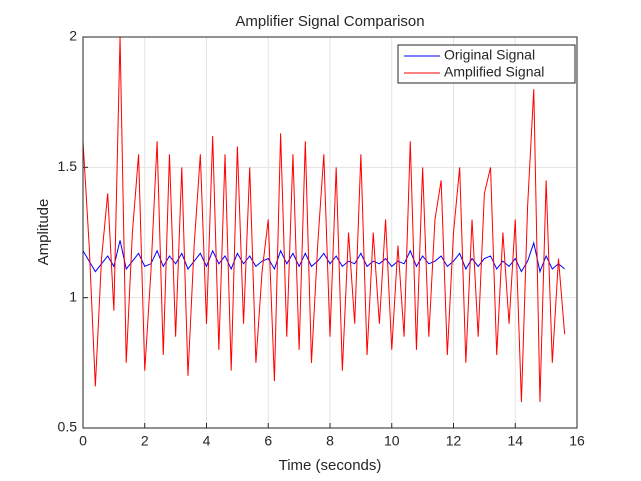  I want to click on series-line, so click(323, 257).